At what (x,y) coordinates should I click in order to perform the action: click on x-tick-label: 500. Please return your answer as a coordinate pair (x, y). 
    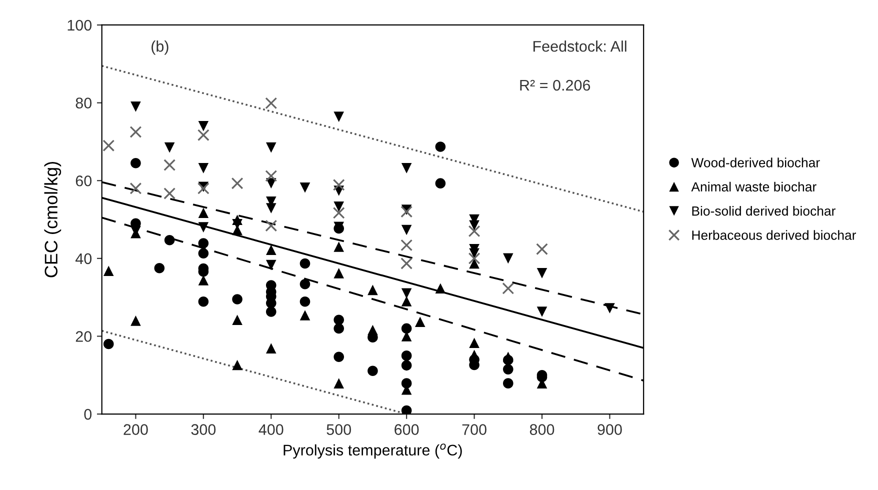
    Looking at the image, I should click on (338, 429).